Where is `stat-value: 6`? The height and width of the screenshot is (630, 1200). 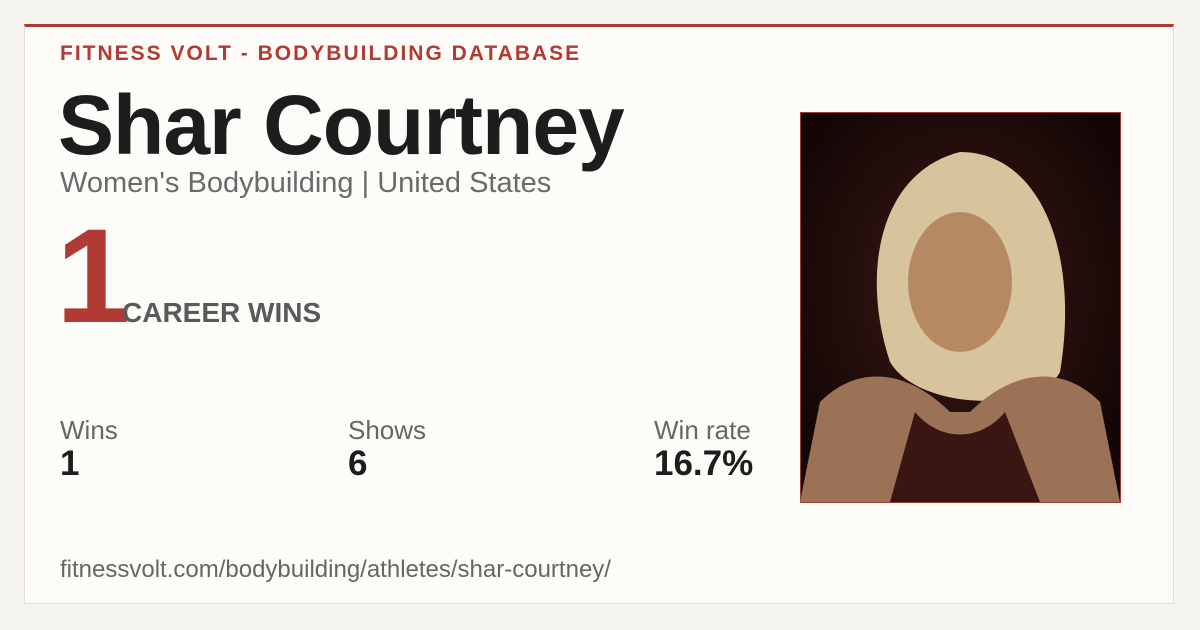
stat-value: 6 is located at coordinates (358, 463).